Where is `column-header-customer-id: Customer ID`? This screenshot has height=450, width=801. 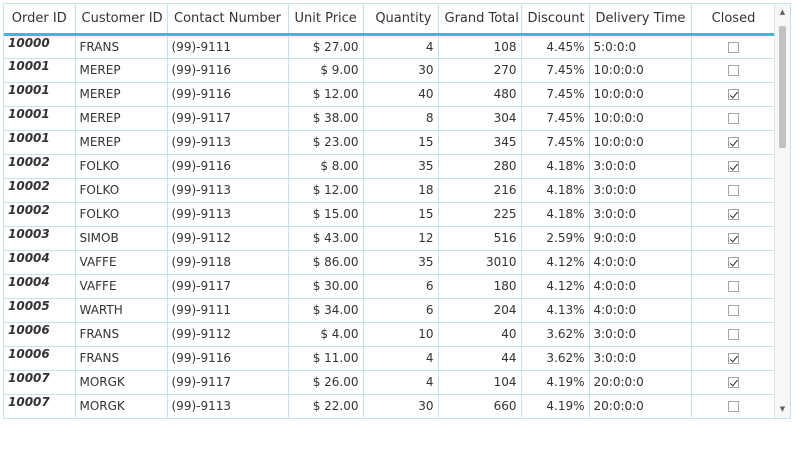
column-header-customer-id: Customer ID is located at coordinates (121, 20).